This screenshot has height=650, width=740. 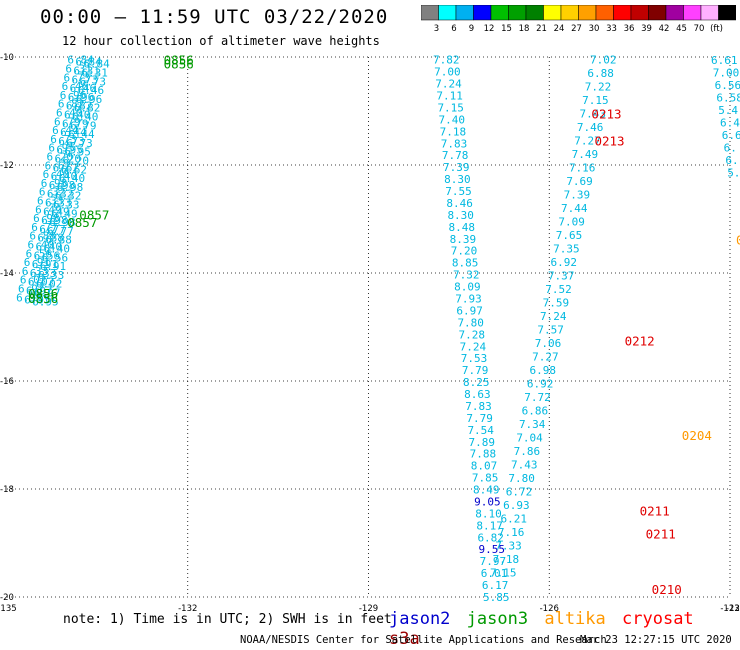 I want to click on scale-label: 27, so click(x=576, y=28).